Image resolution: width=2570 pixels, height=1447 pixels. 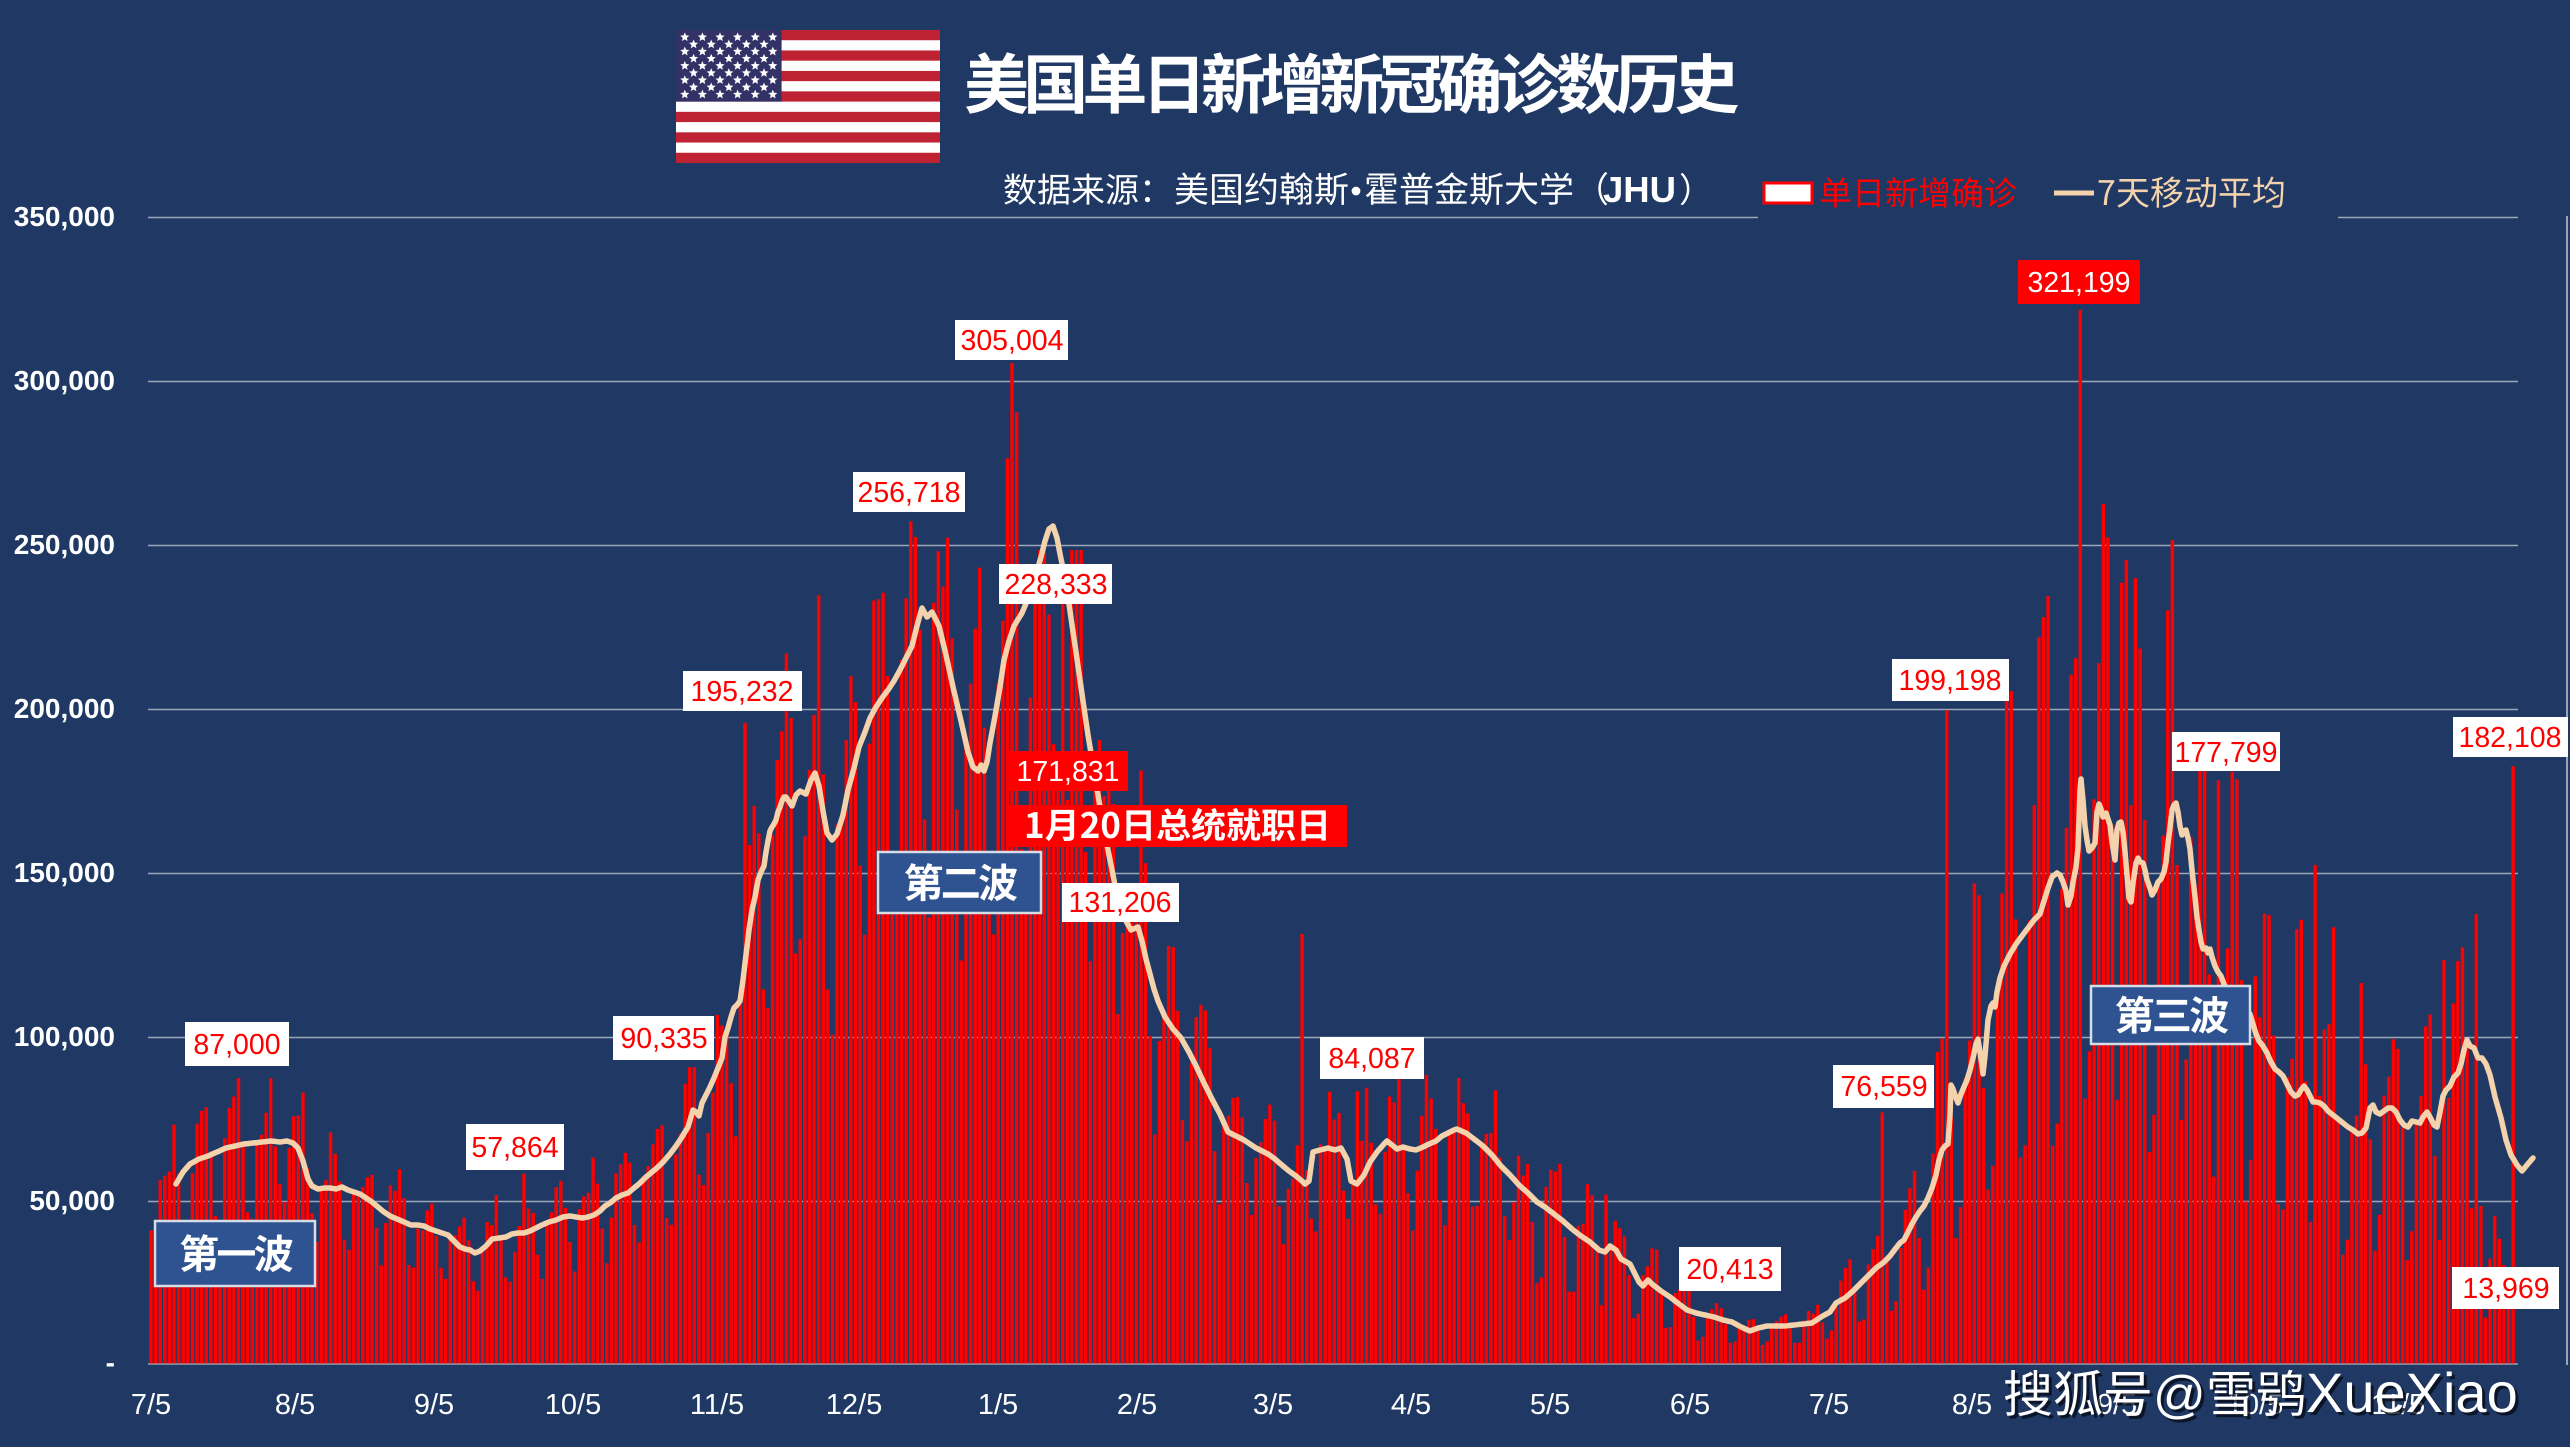 I want to click on svg-text: 13,969, so click(x=2505, y=1289).